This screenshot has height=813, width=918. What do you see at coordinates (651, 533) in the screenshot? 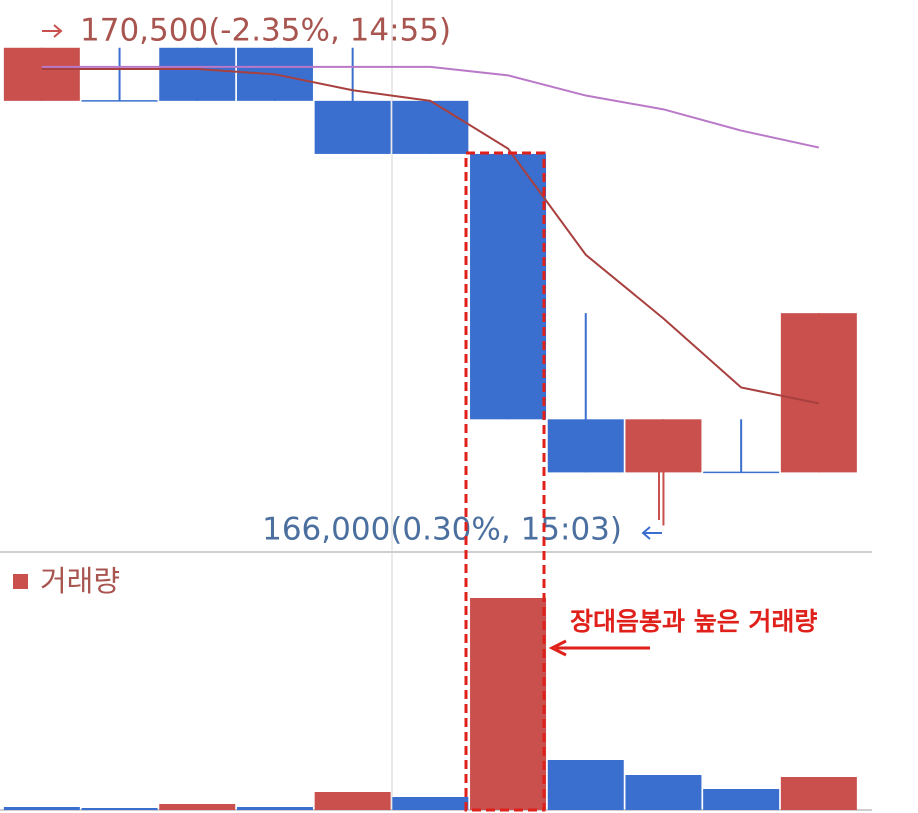
I see `low-arrow` at bounding box center [651, 533].